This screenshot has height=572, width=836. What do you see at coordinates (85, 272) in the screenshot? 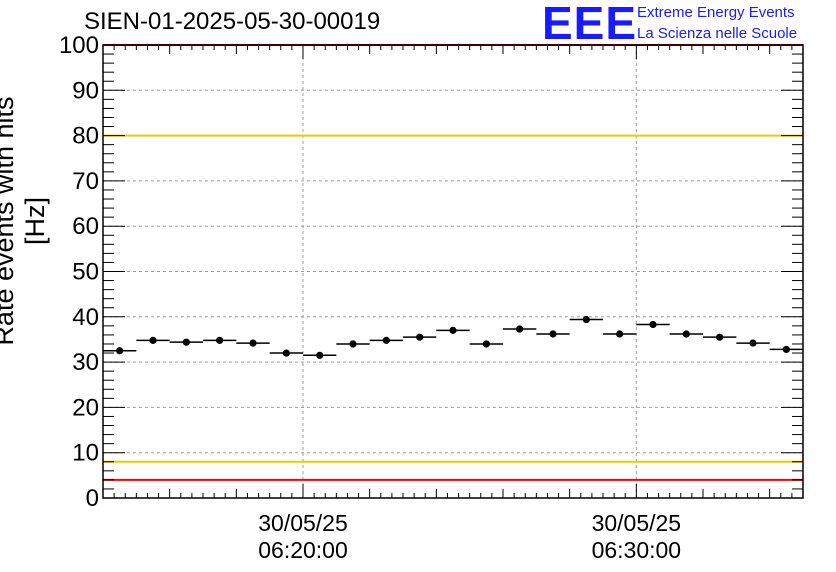
I see `y-tick-label: 50` at bounding box center [85, 272].